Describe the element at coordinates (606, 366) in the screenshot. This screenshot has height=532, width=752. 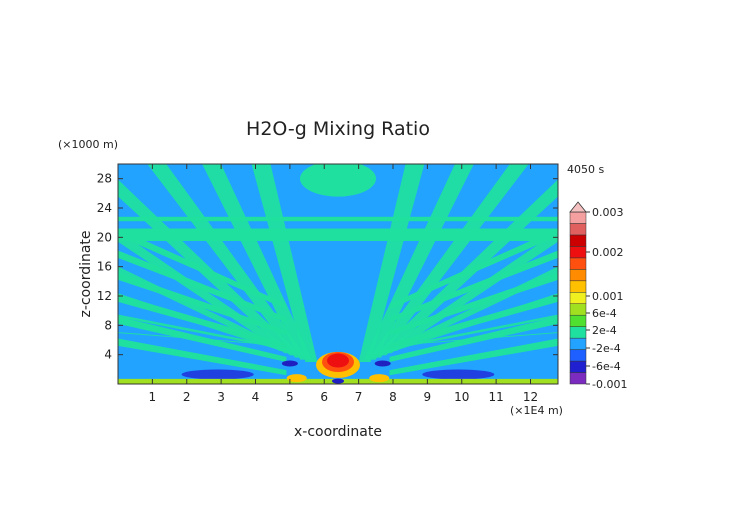
I see `colorbar-label: -6e-4` at that location.